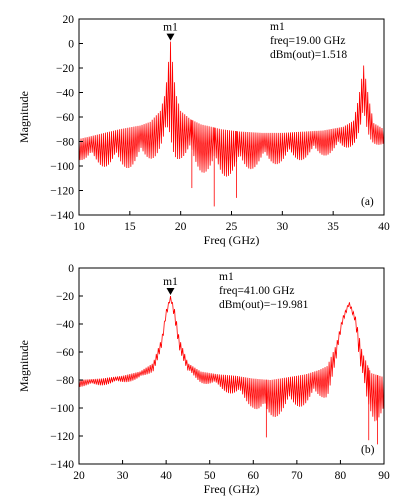 This screenshot has height=500, width=403. I want to click on panel-a-marker: m1, so click(170, 31).